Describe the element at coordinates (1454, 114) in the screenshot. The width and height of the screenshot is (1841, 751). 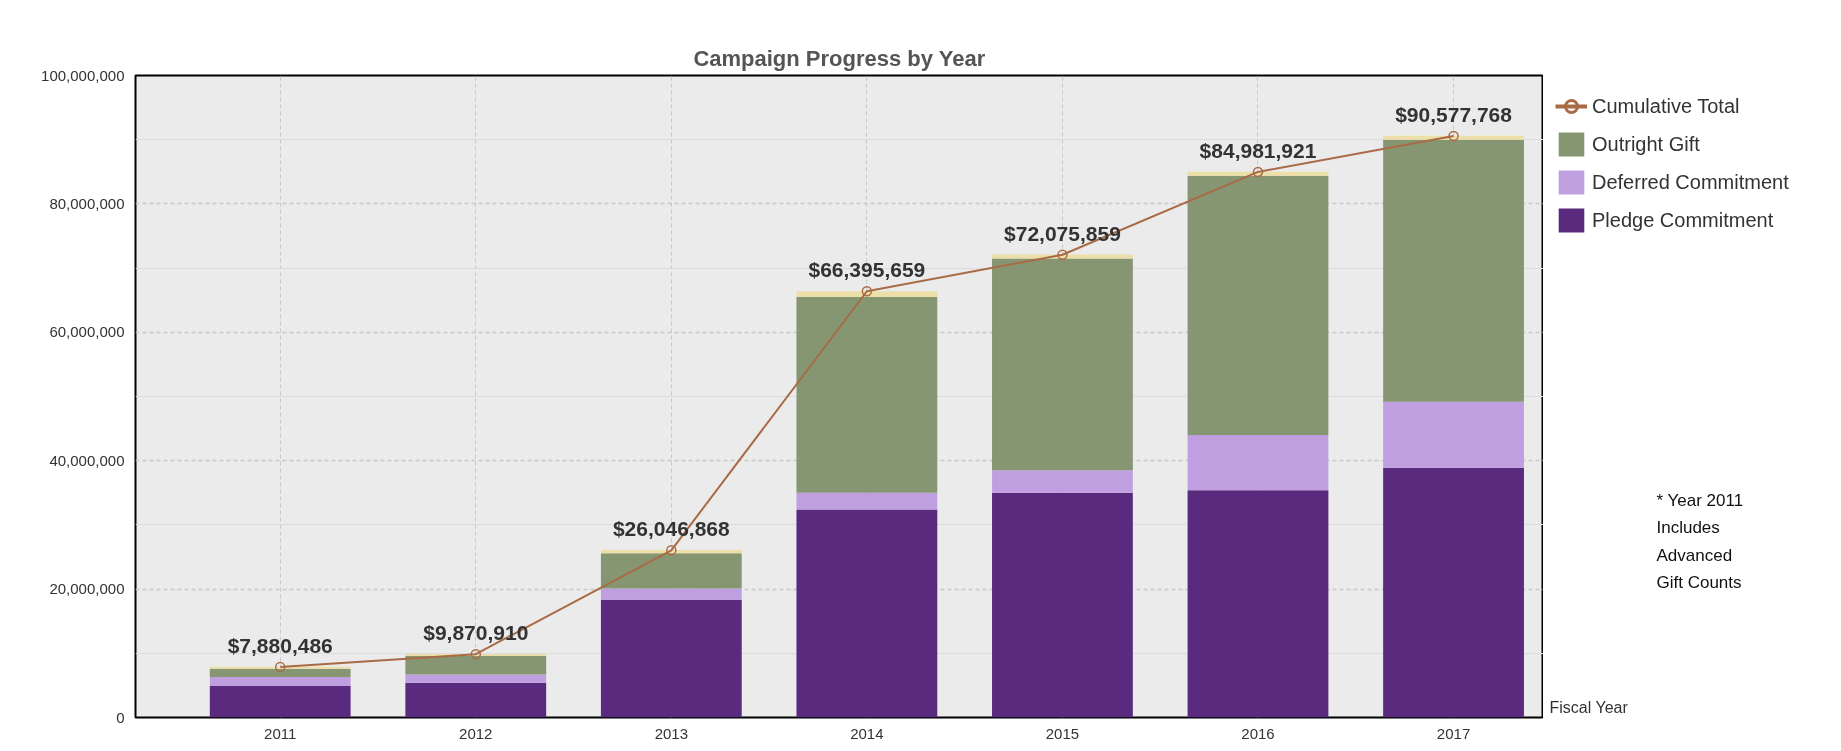
I see `data-label: $90,577,768` at that location.